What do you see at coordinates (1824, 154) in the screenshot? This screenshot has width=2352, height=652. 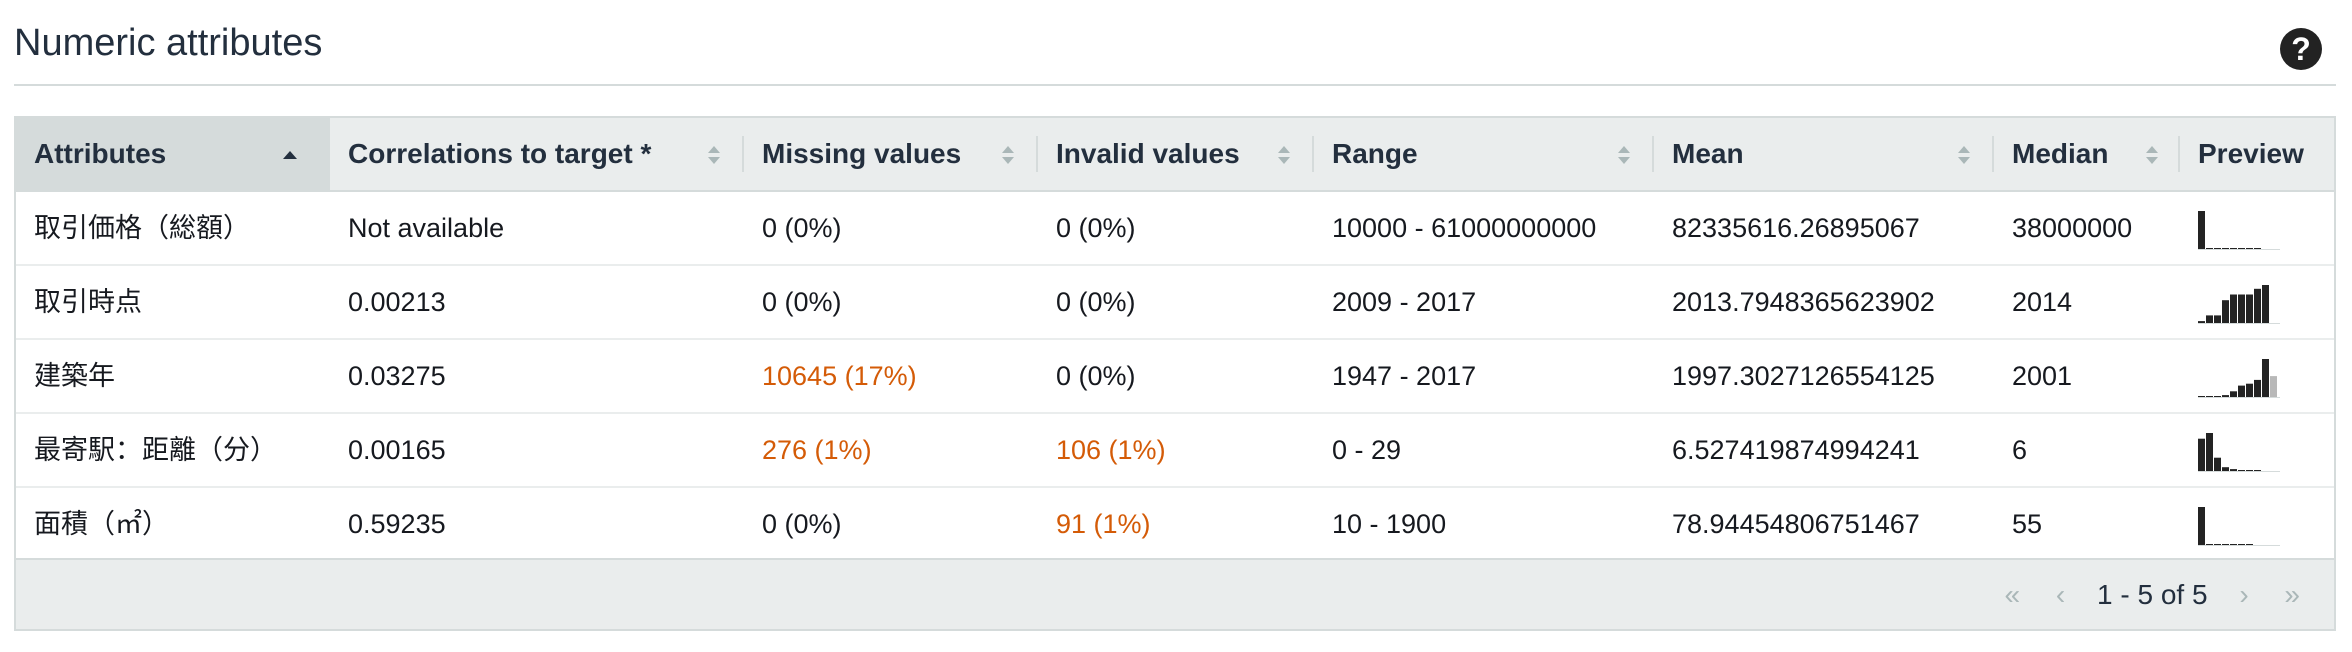 I see `column-header-mean: Mean` at bounding box center [1824, 154].